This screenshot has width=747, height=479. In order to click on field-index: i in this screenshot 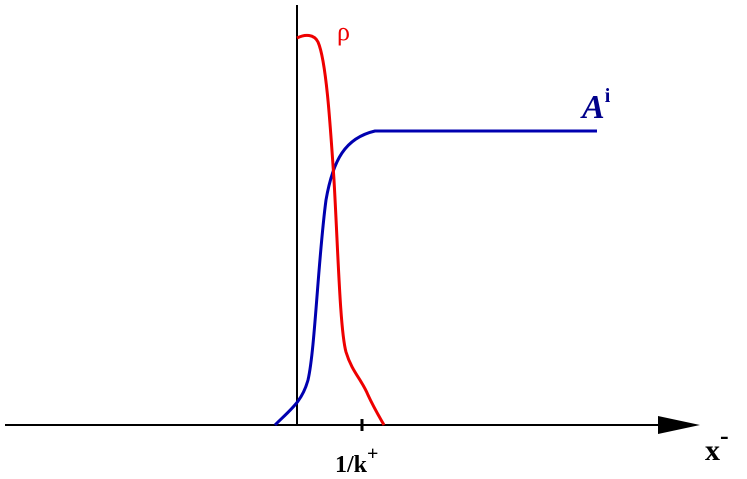, I will do `click(608, 96)`.